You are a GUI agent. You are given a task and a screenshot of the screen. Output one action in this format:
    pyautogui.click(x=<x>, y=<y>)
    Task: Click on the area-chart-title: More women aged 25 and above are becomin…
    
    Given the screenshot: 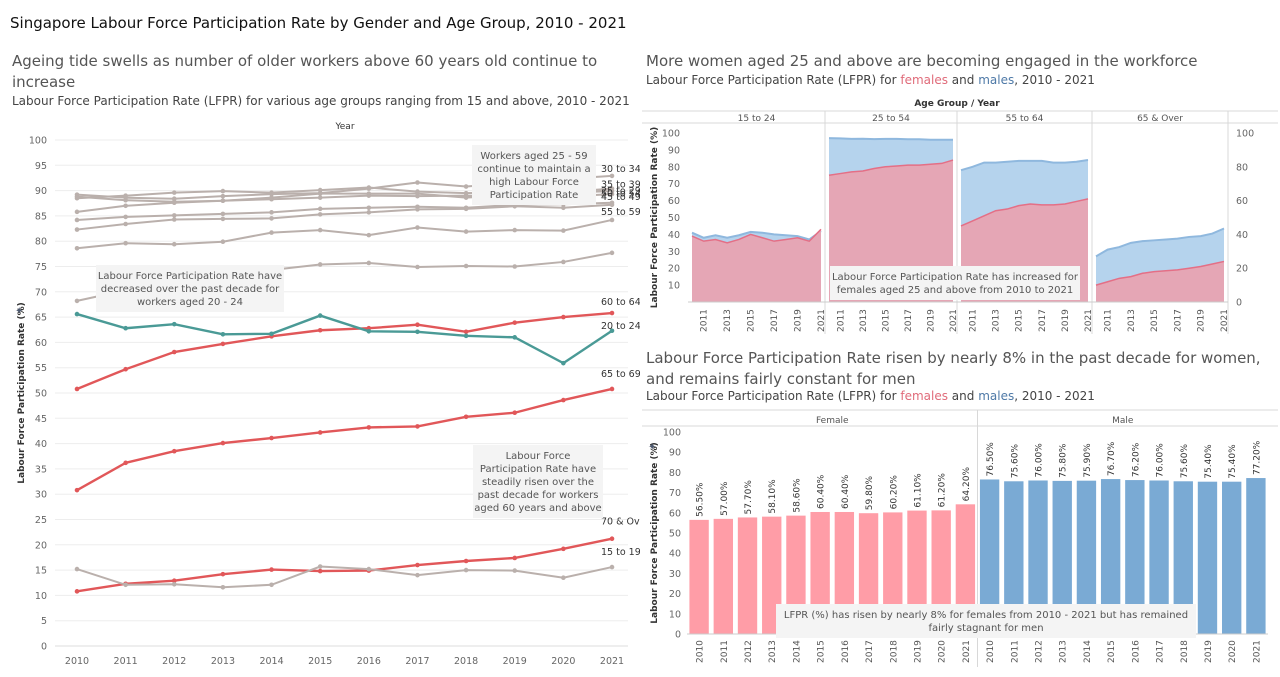 What is the action you would take?
    pyautogui.click(x=922, y=61)
    